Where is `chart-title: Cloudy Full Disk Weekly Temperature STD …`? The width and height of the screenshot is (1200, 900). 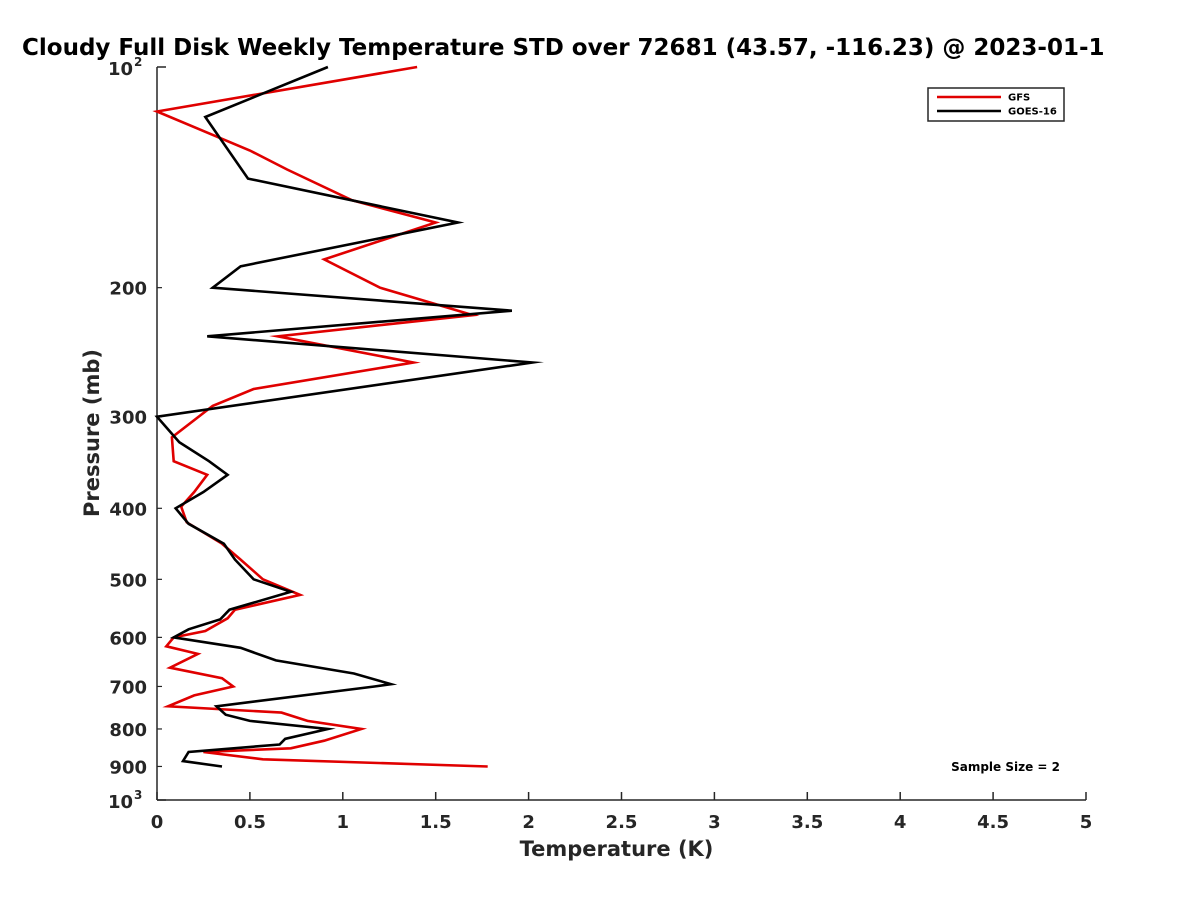 chart-title: Cloudy Full Disk Weekly Temperature STD … is located at coordinates (563, 48).